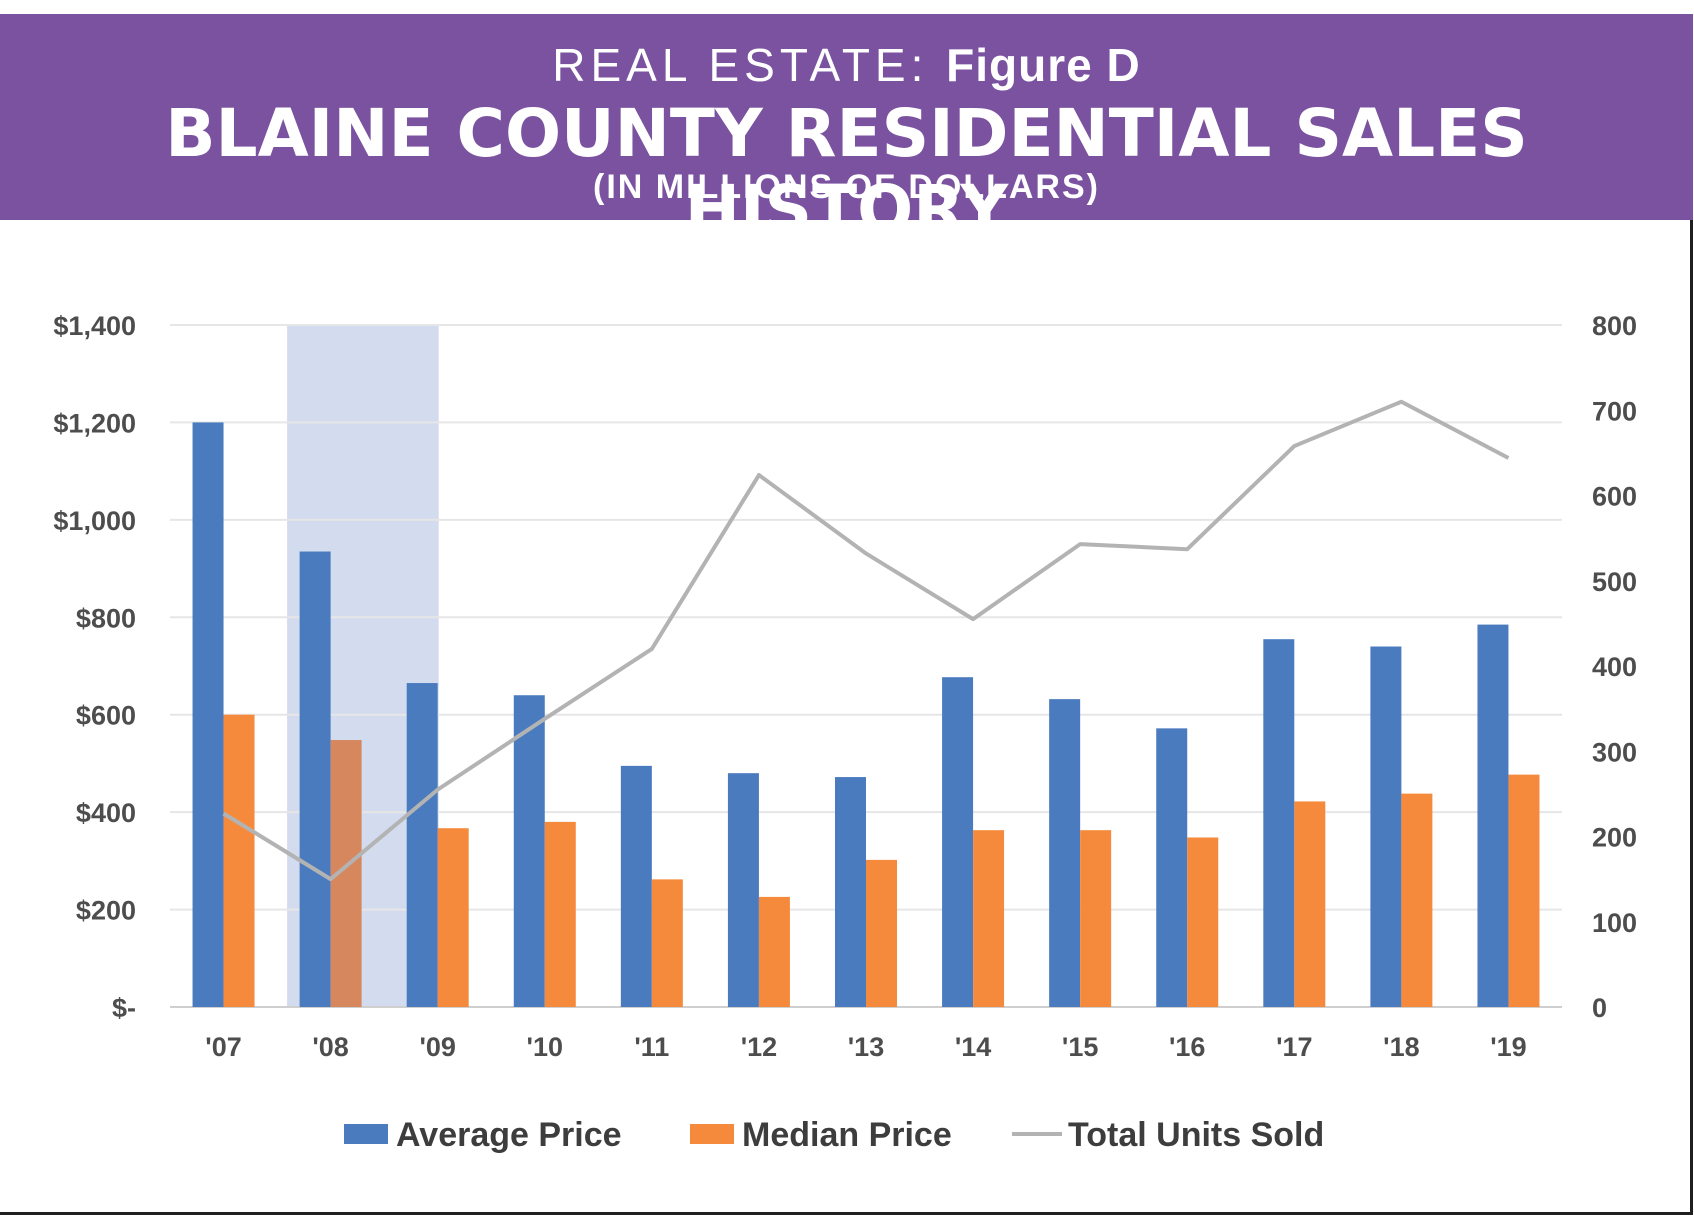  I want to click on legend-label: Median Price, so click(847, 1135).